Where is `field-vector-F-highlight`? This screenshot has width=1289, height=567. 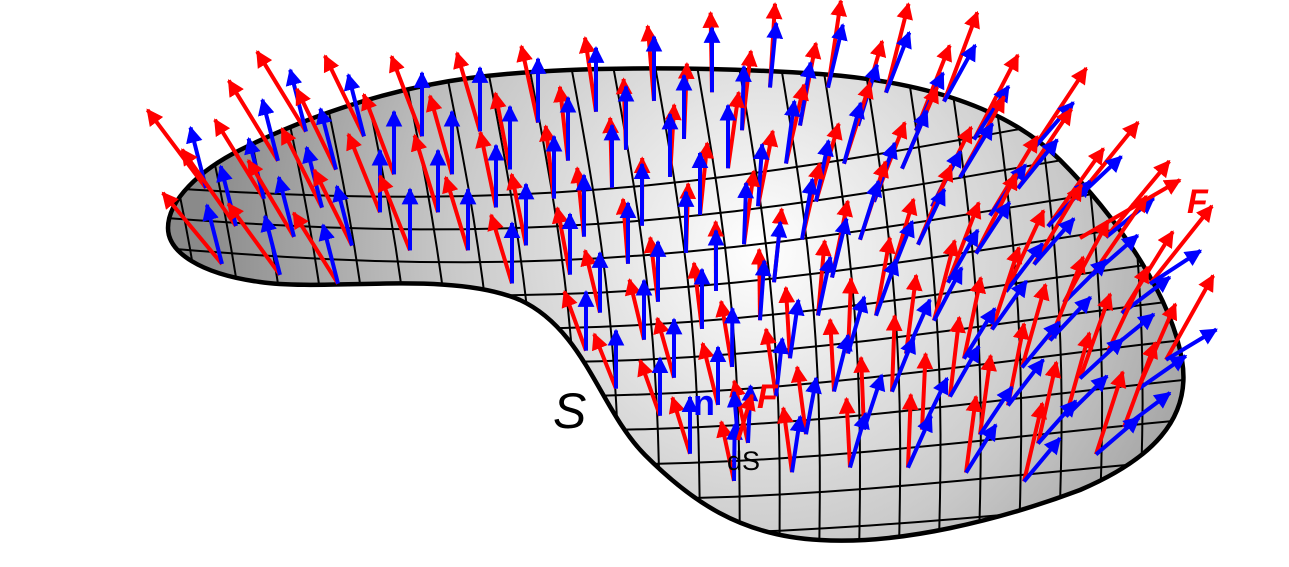 field-vector-F-highlight is located at coordinates (746, 417).